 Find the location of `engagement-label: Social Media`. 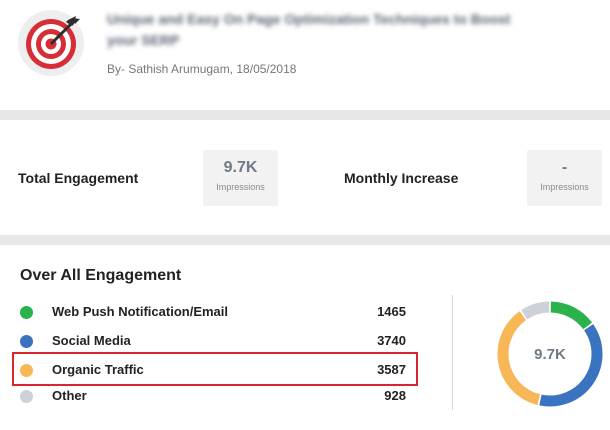

engagement-label: Social Media is located at coordinates (91, 340).